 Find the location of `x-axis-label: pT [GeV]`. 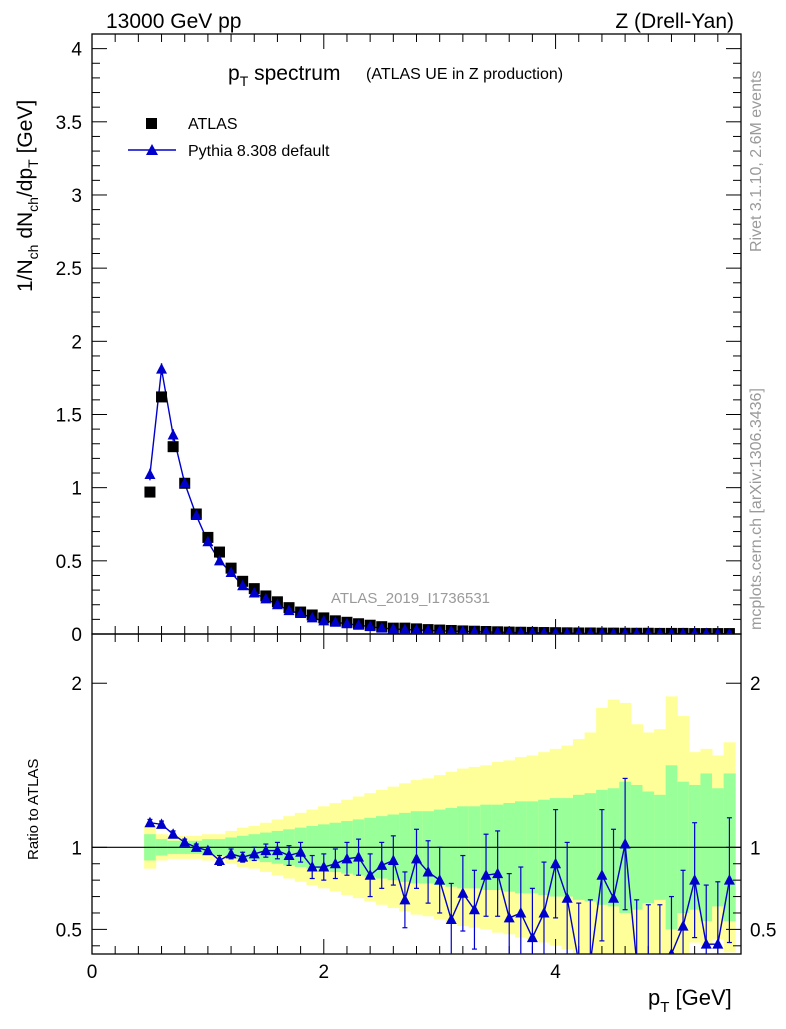

x-axis-label: pT [GeV] is located at coordinates (690, 1000).